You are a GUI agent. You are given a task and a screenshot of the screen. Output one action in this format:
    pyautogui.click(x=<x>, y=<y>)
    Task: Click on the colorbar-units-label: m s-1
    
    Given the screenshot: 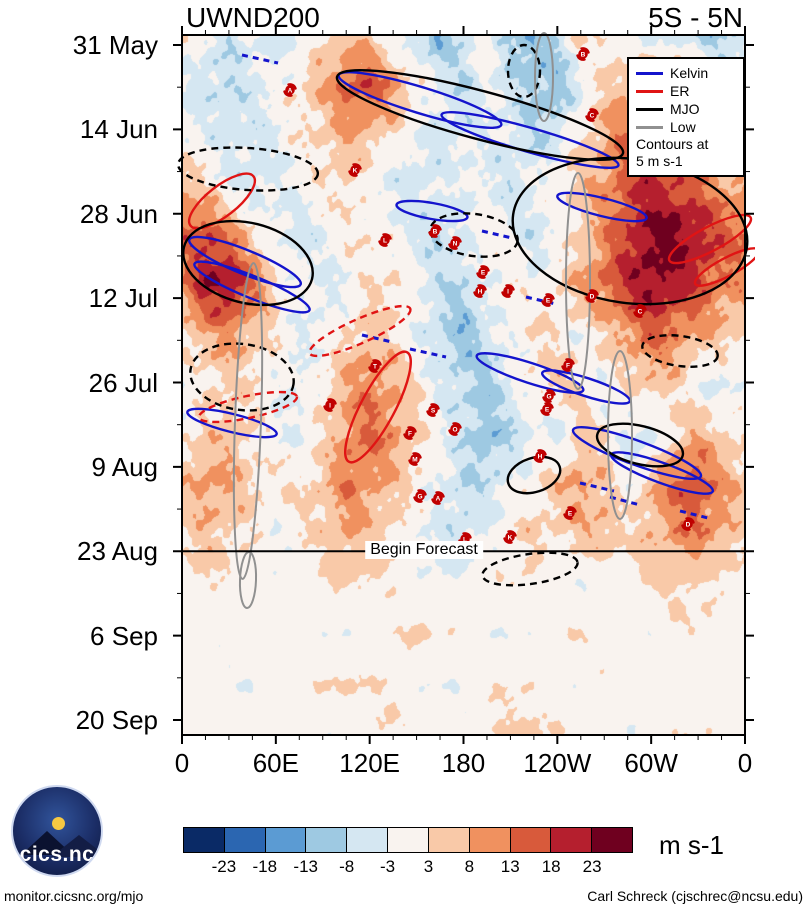 What is the action you would take?
    pyautogui.click(x=691, y=845)
    